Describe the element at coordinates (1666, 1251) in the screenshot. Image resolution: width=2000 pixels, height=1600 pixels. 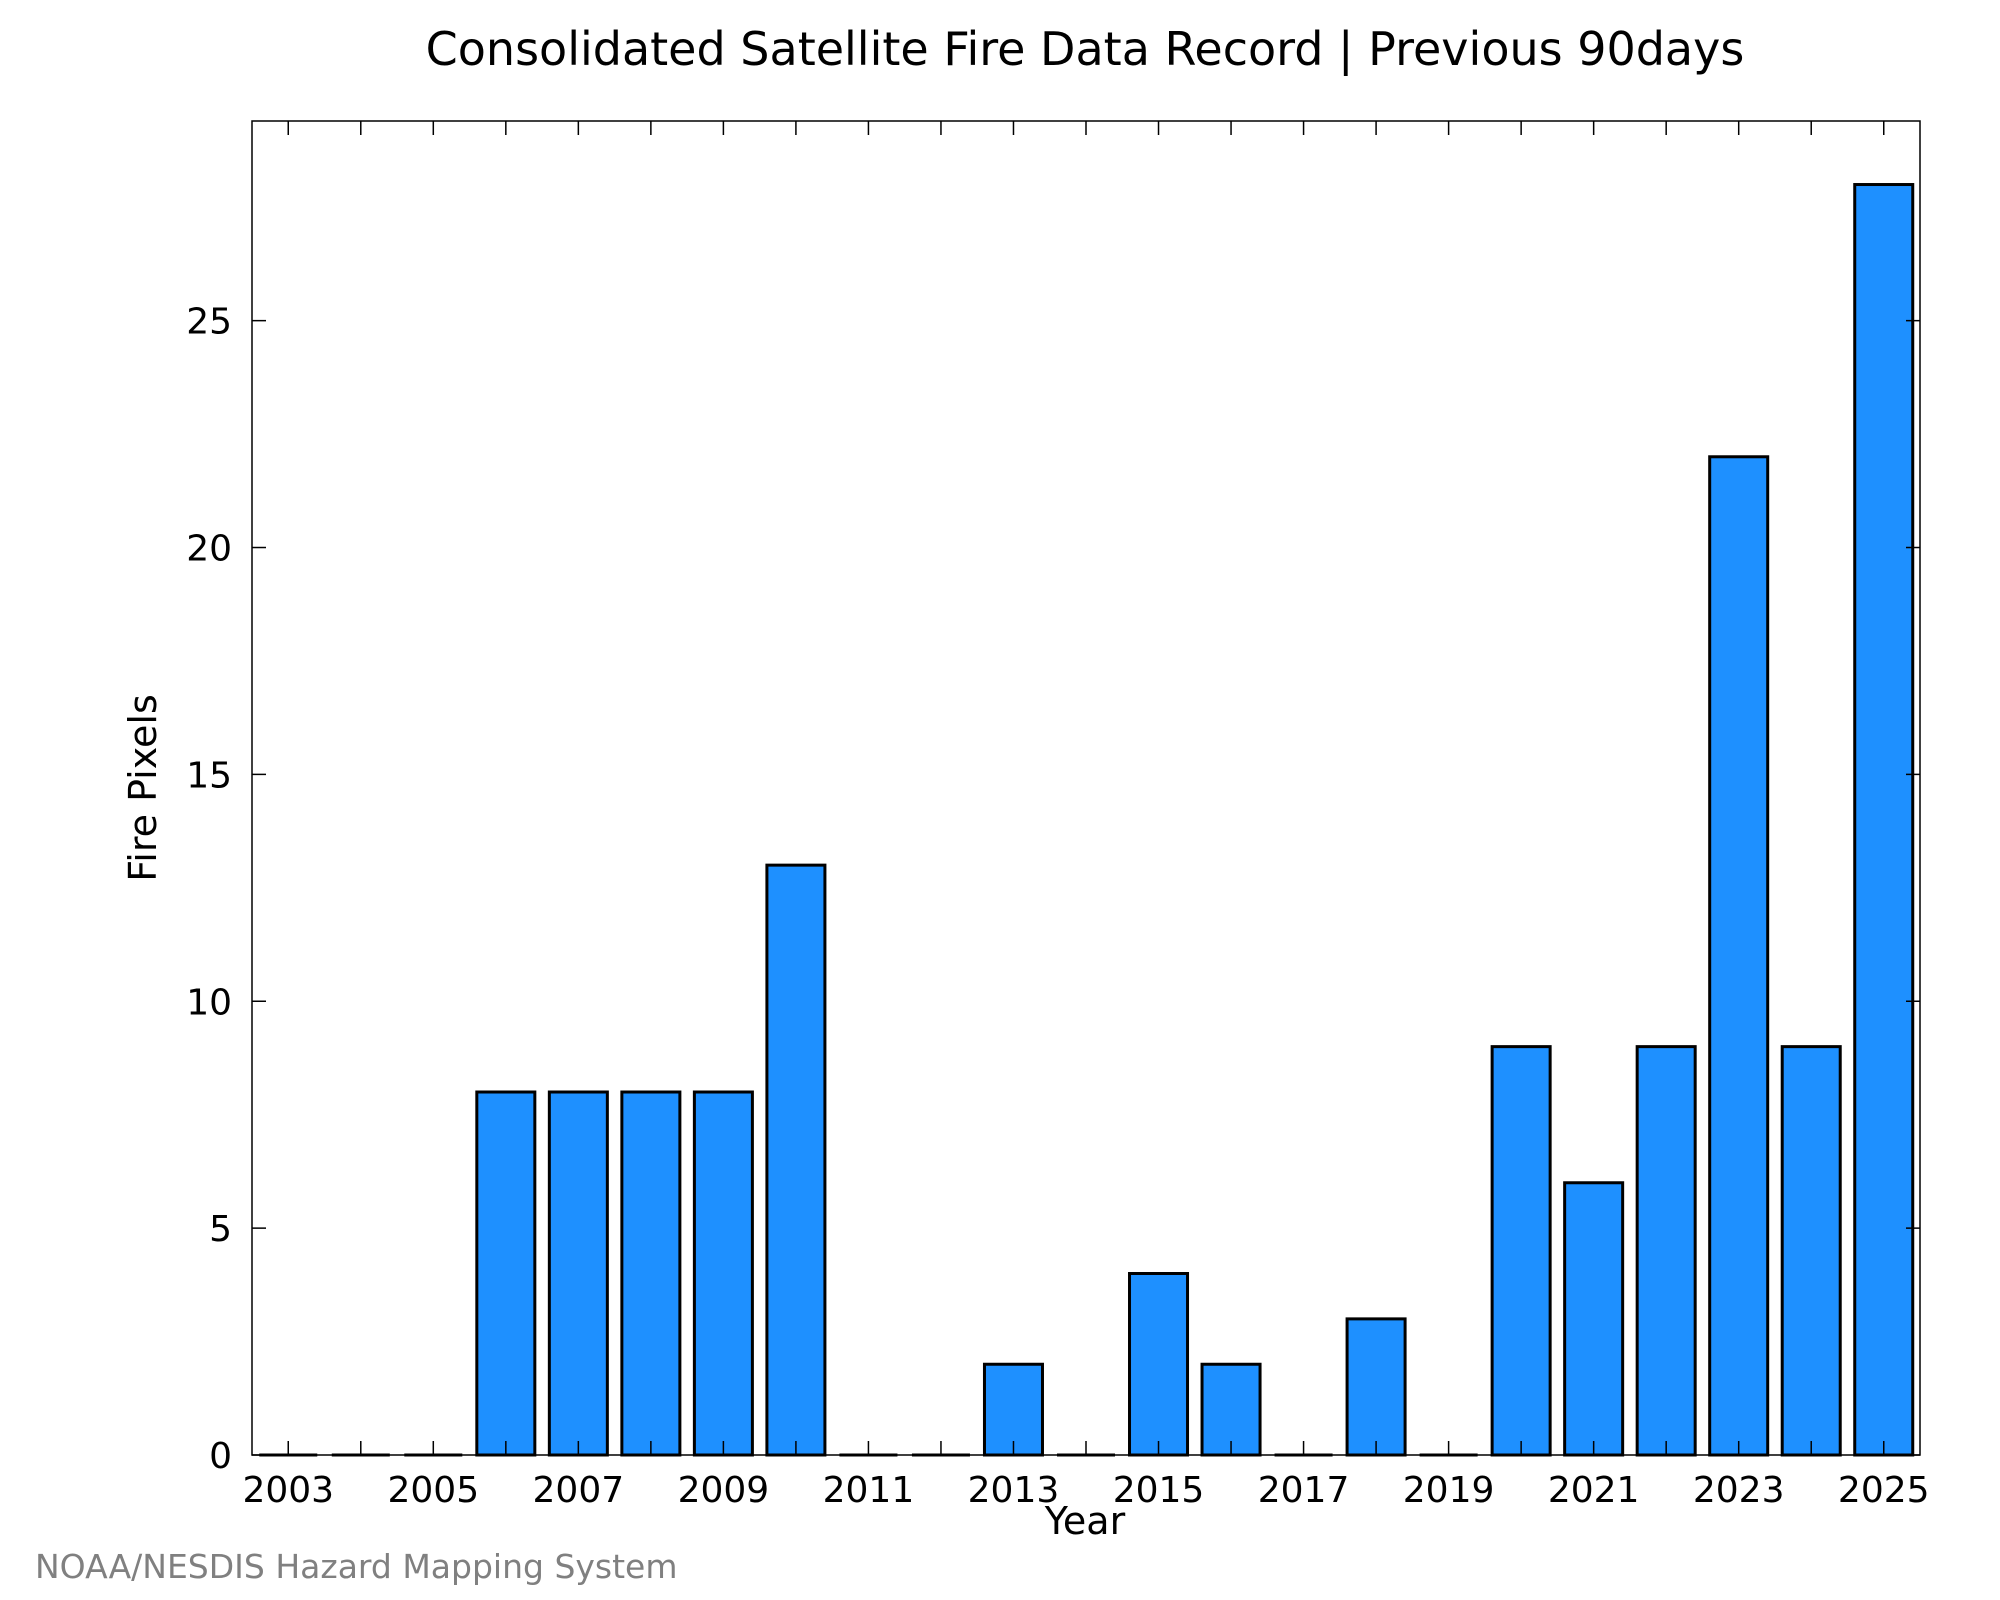
I see `bar-2022` at that location.